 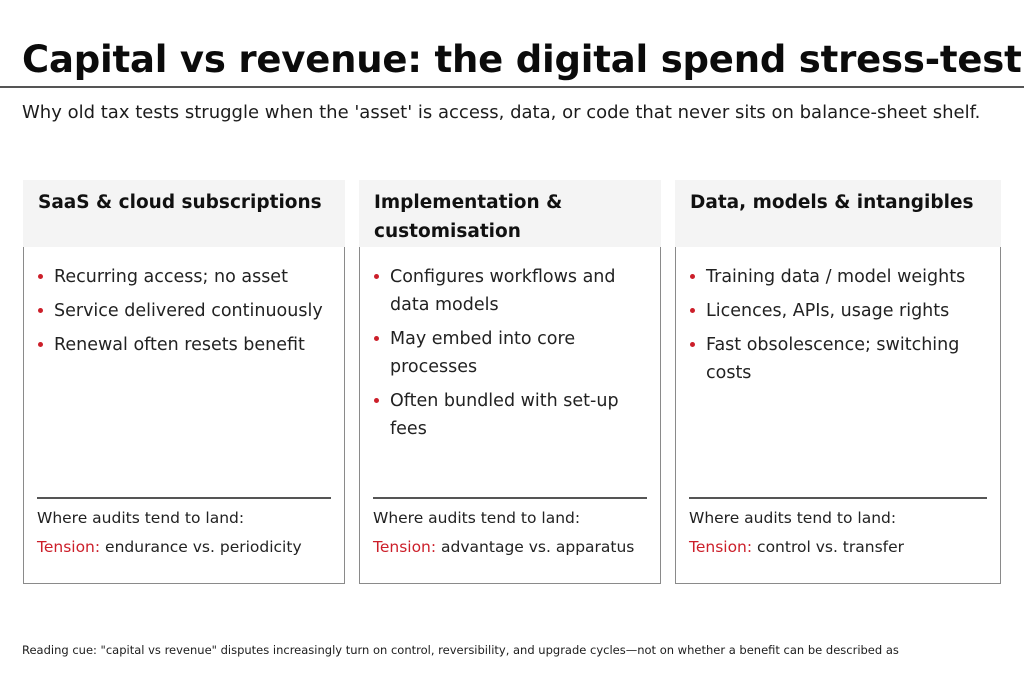 I want to click on tension-line: Tension: advantage vs. apparatus, so click(x=503, y=547).